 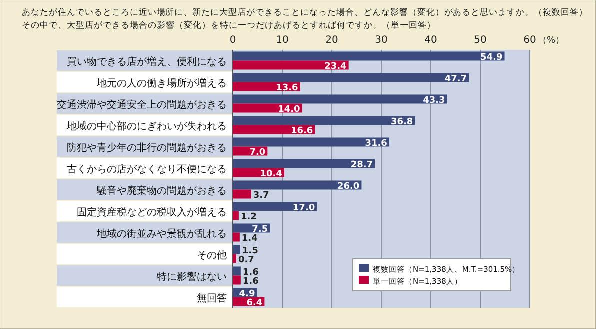 What do you see at coordinates (161, 83) in the screenshot?
I see `y-tick-label: 地元の人の働き場所が増える` at bounding box center [161, 83].